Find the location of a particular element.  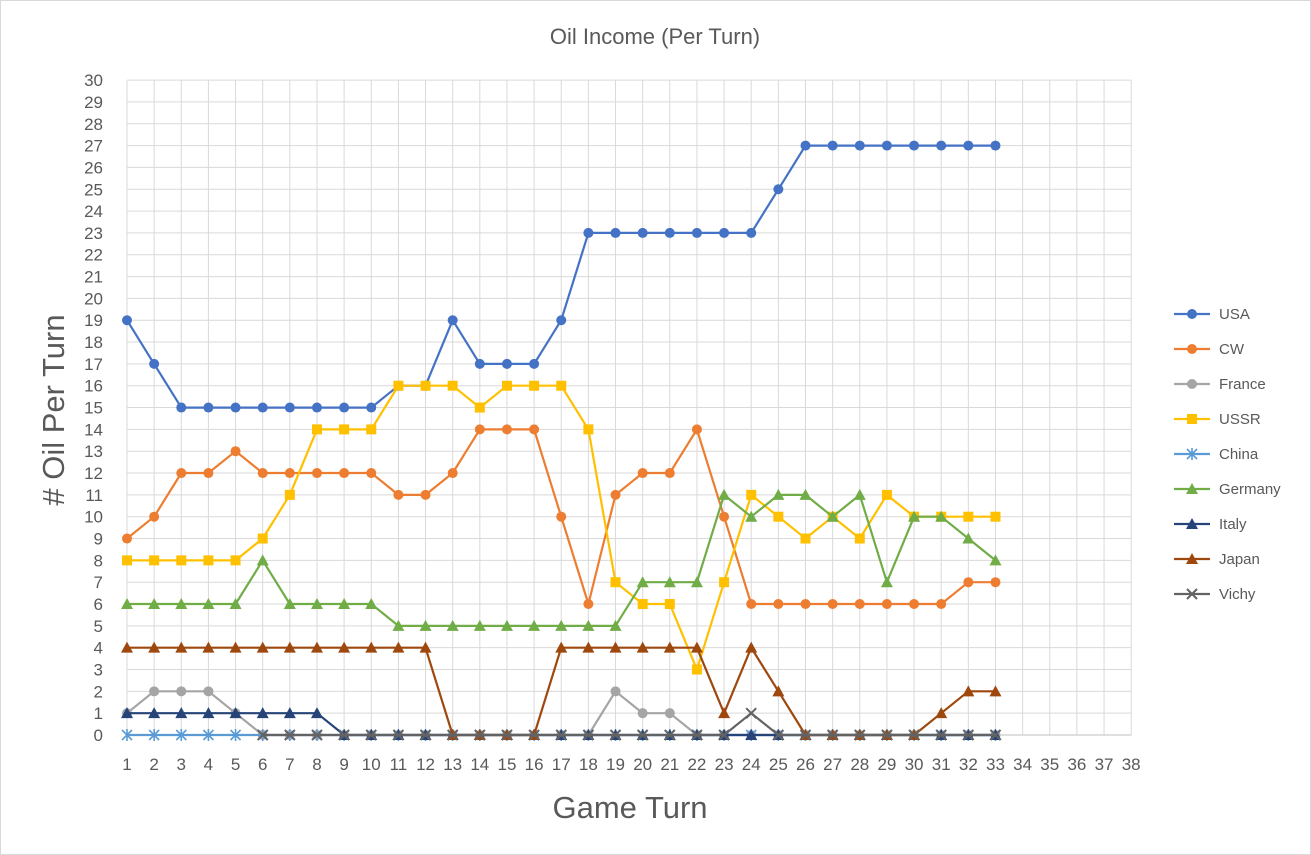

y-tick-label: 11 is located at coordinates (94, 495).